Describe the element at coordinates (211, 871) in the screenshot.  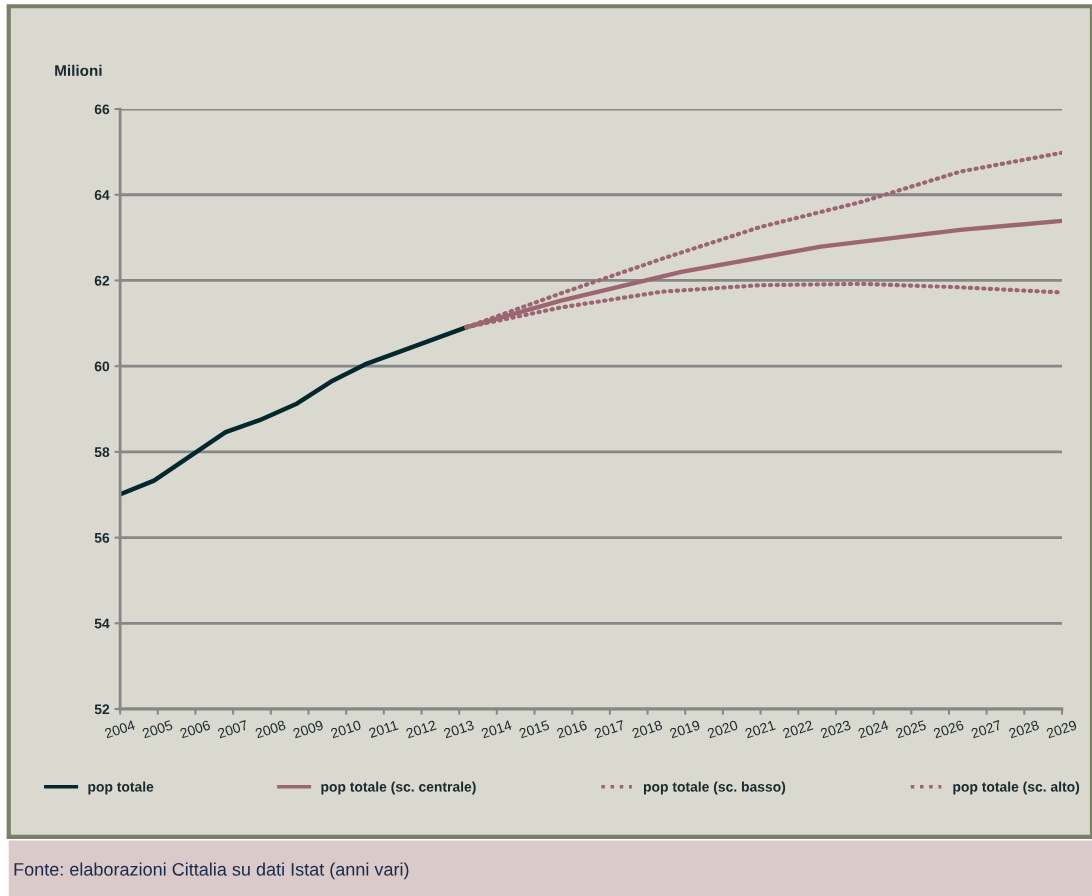
I see `source-note: Fonte: elaborazioni Cittalia su dati Istat (anni vari)` at that location.